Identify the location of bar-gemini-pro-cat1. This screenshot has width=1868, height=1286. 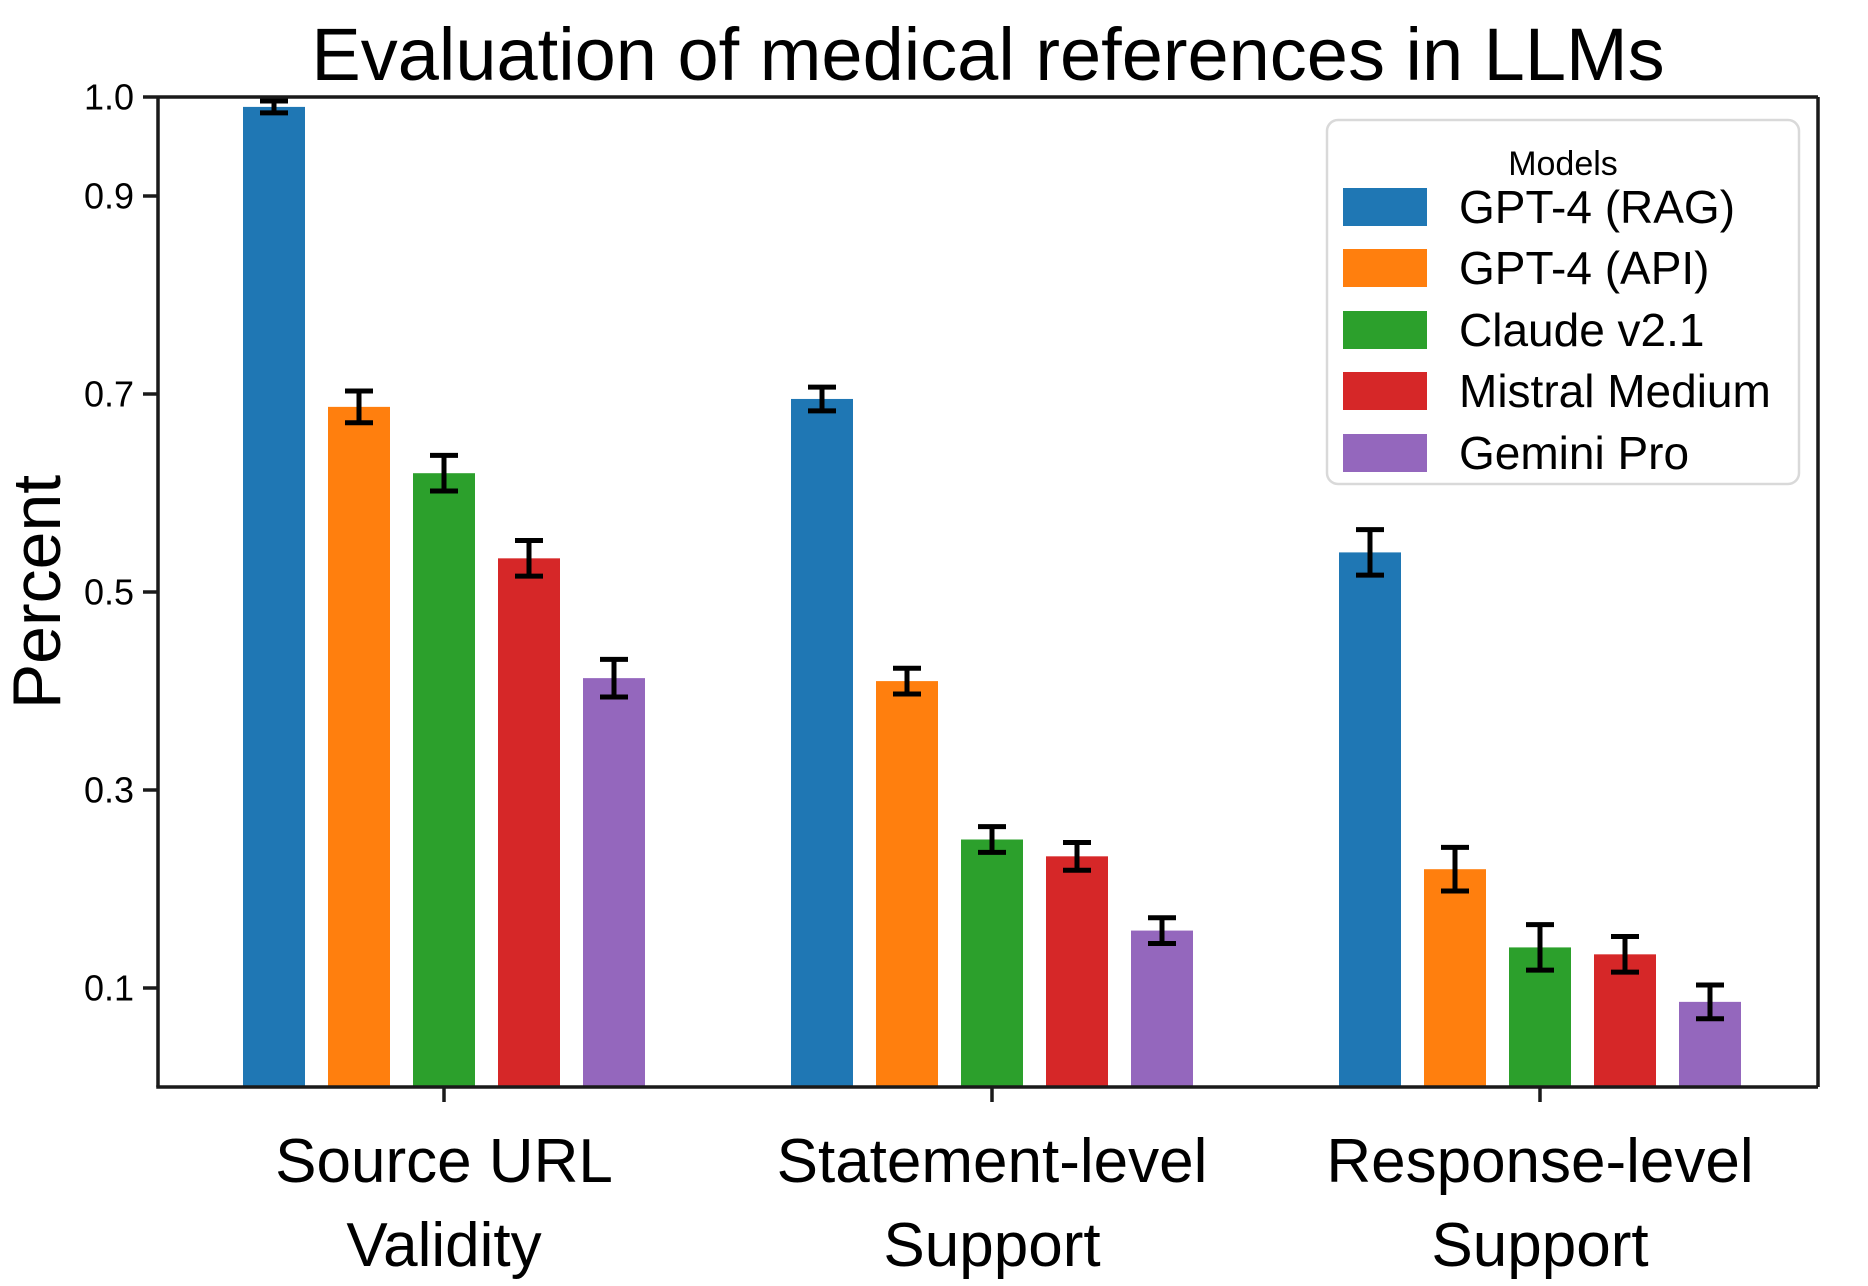
(1162, 1008).